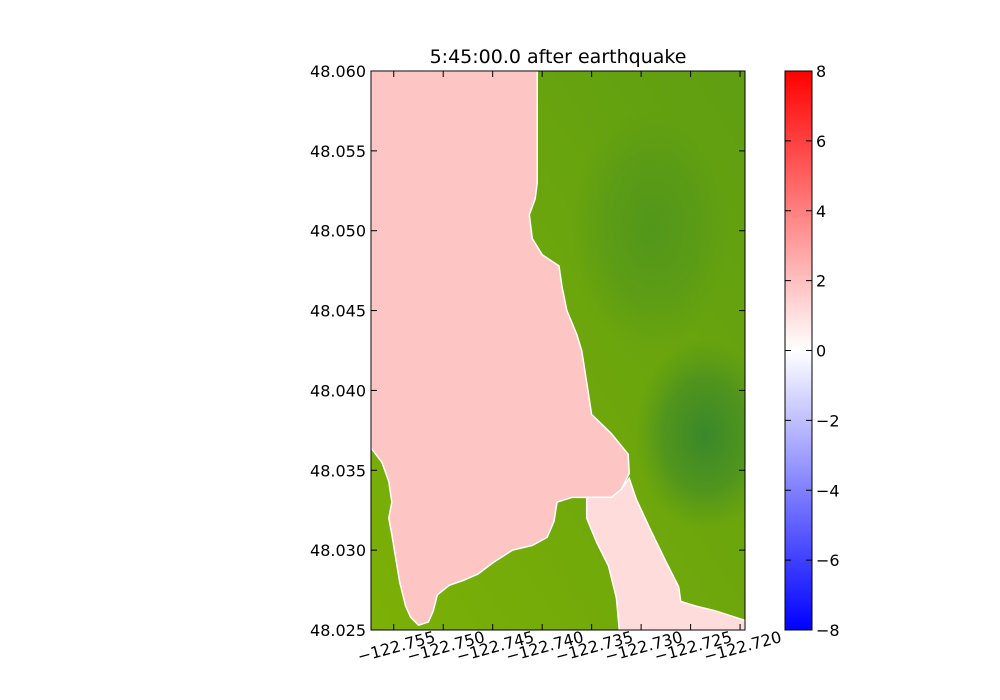  I want to click on y-tick-label: 48.045, so click(338, 311).